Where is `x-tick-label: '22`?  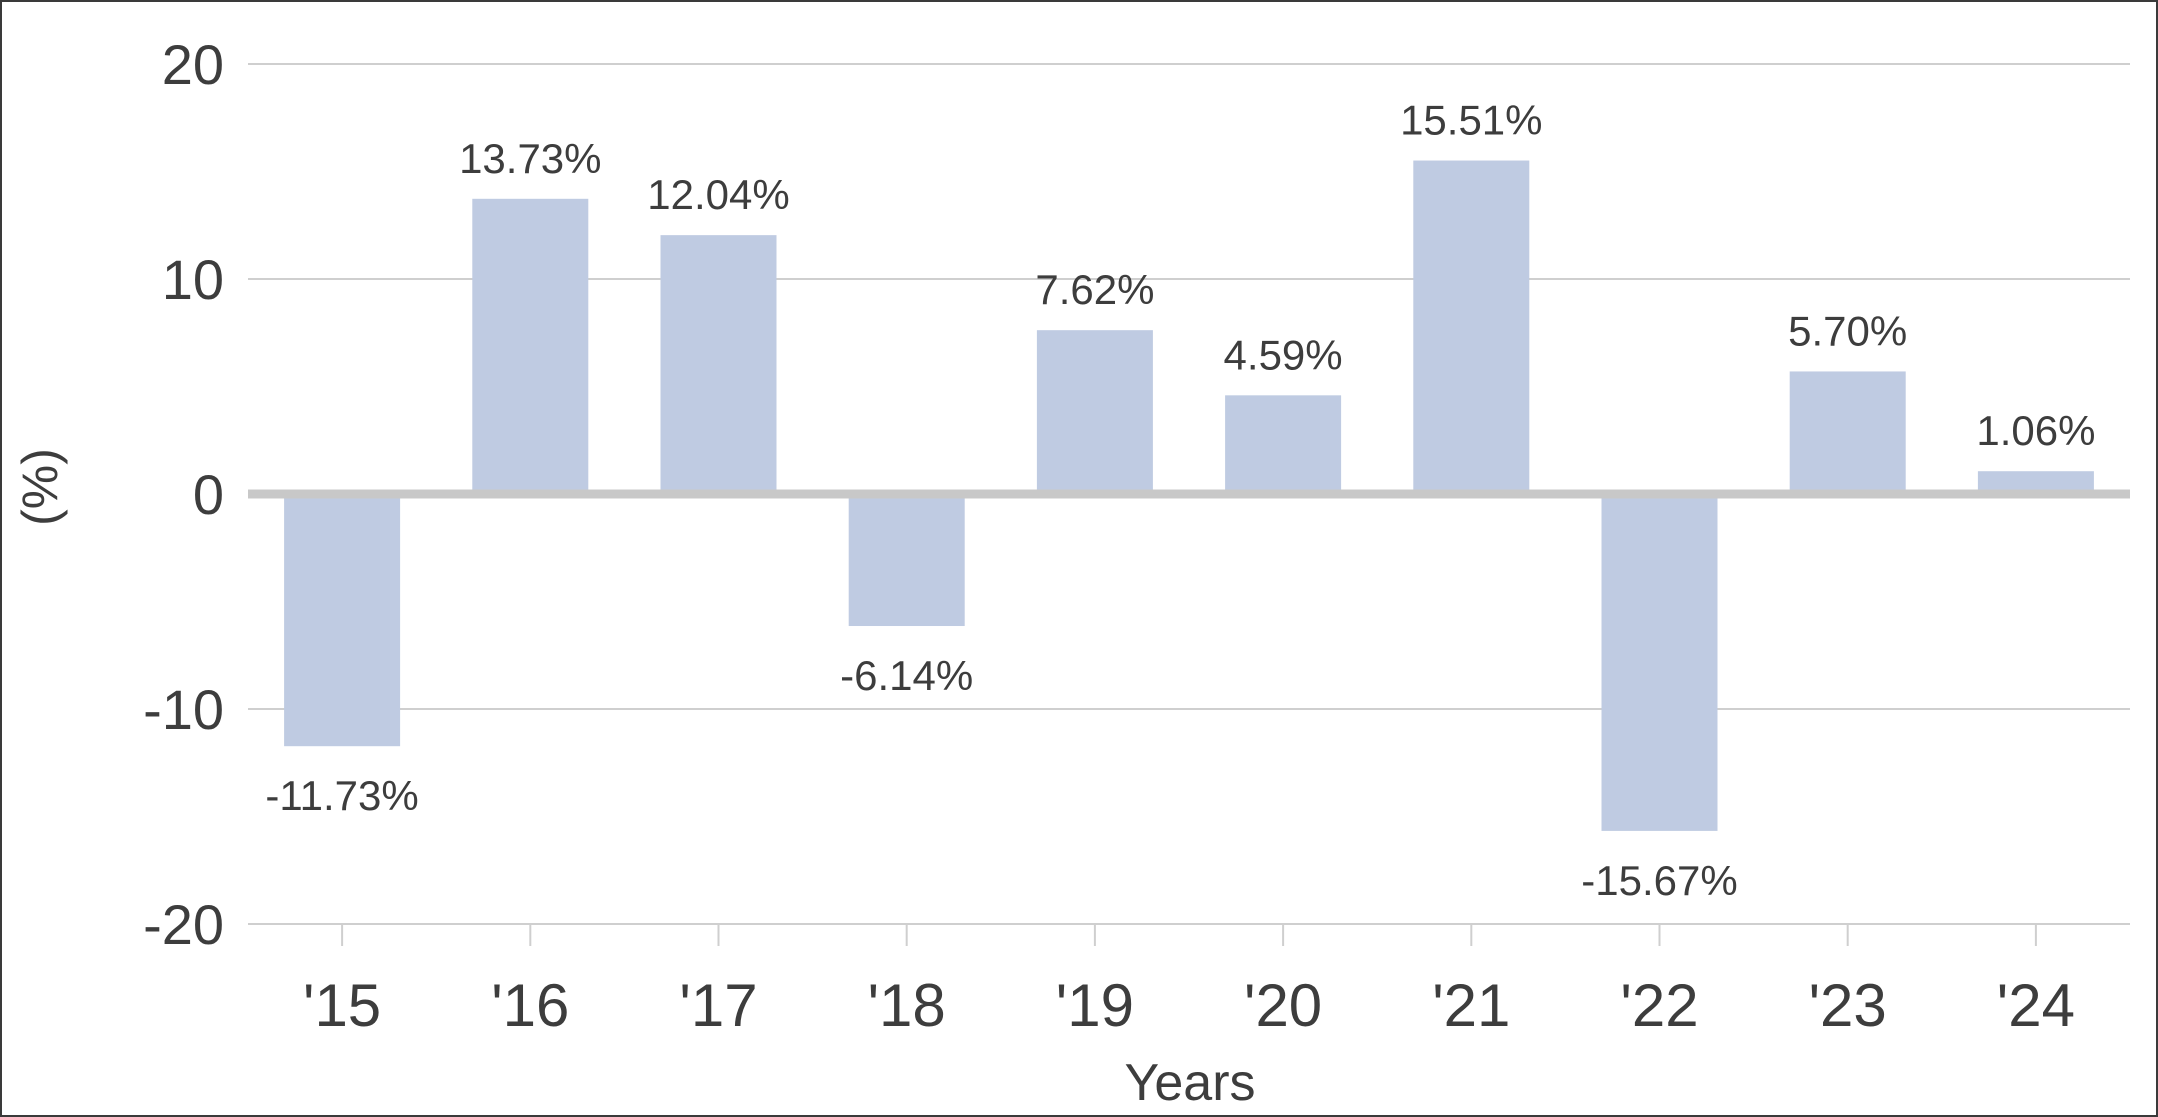 x-tick-label: '22 is located at coordinates (1659, 1005).